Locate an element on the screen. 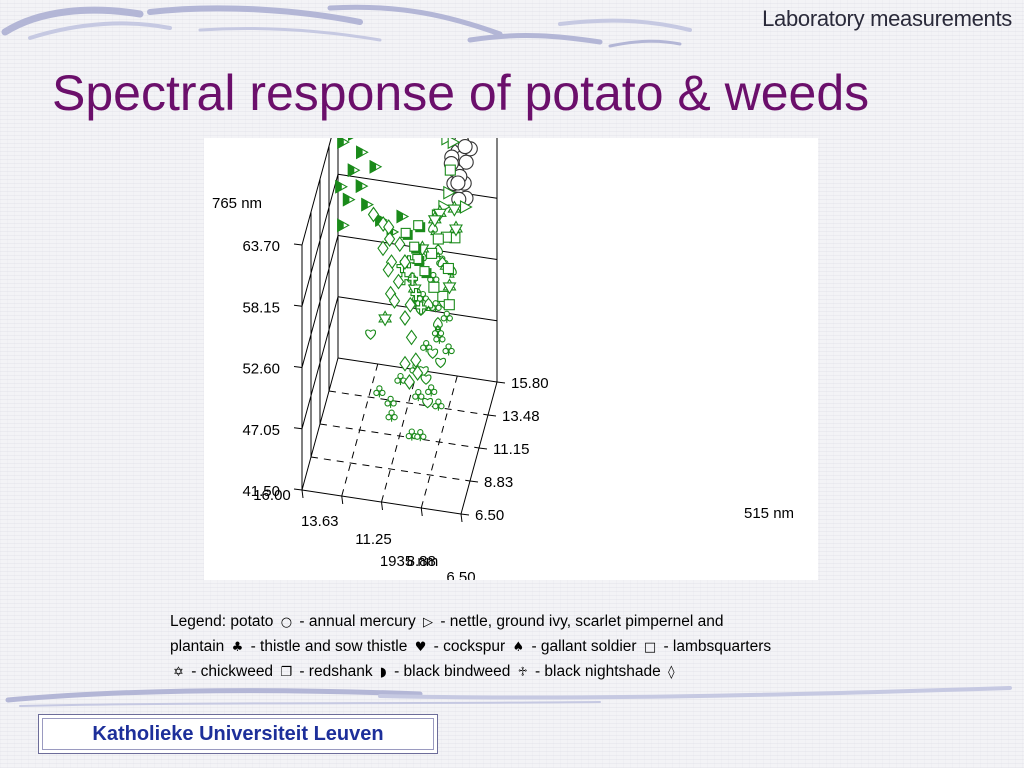 The height and width of the screenshot is (768, 1024). x-axis-label: 1935 nm is located at coordinates (409, 561).